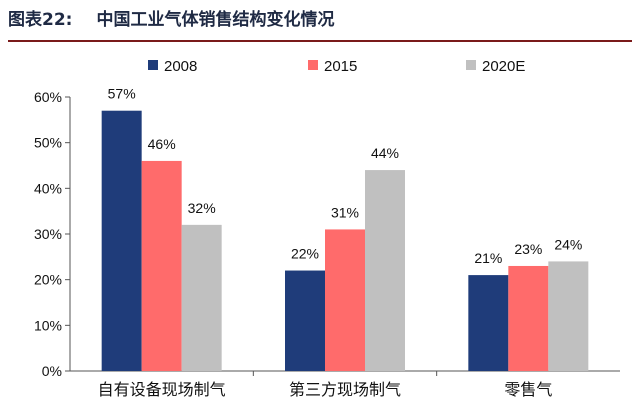 The width and height of the screenshot is (640, 410). I want to click on y-tick-label: 40%, so click(48, 188).